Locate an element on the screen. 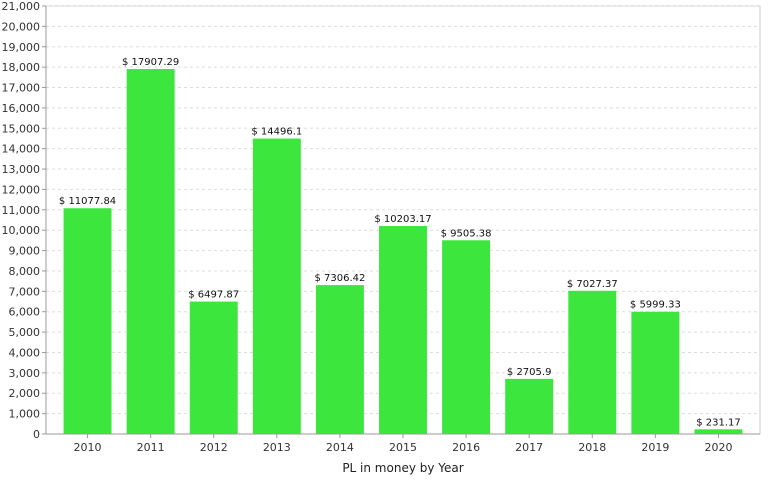 This screenshot has height=480, width=768. y-tick-label: 13,000 is located at coordinates (21, 169).